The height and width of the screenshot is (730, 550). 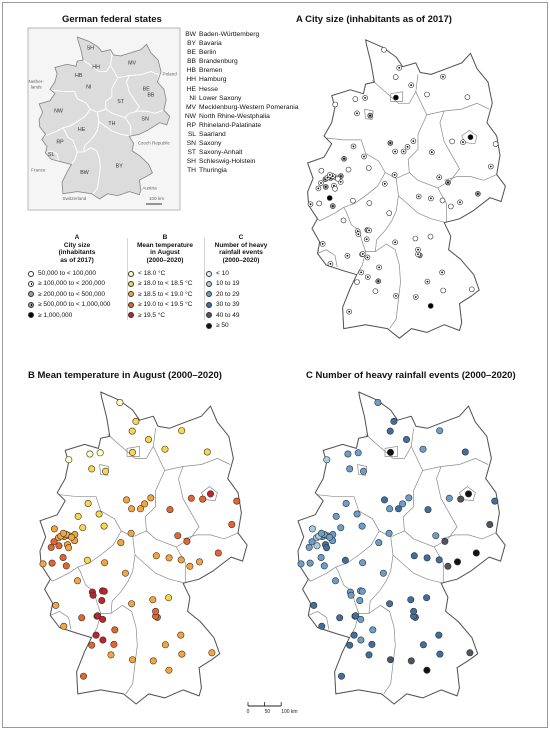 I want to click on legend-label: ≥ 200,000 to < 500,000, so click(x=71, y=294).